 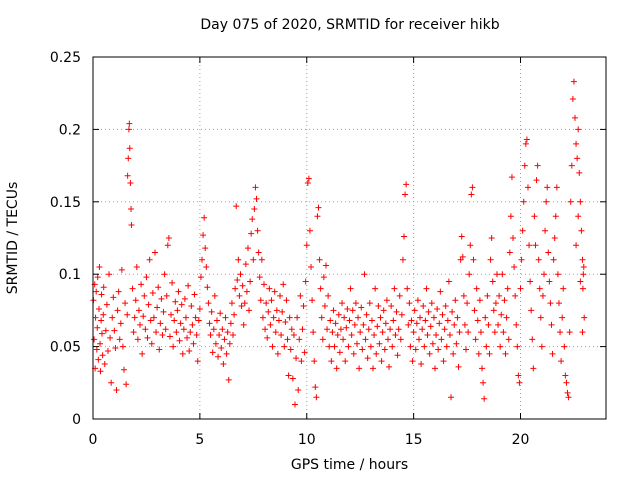 I want to click on x-tick-label: 0, so click(x=93, y=440).